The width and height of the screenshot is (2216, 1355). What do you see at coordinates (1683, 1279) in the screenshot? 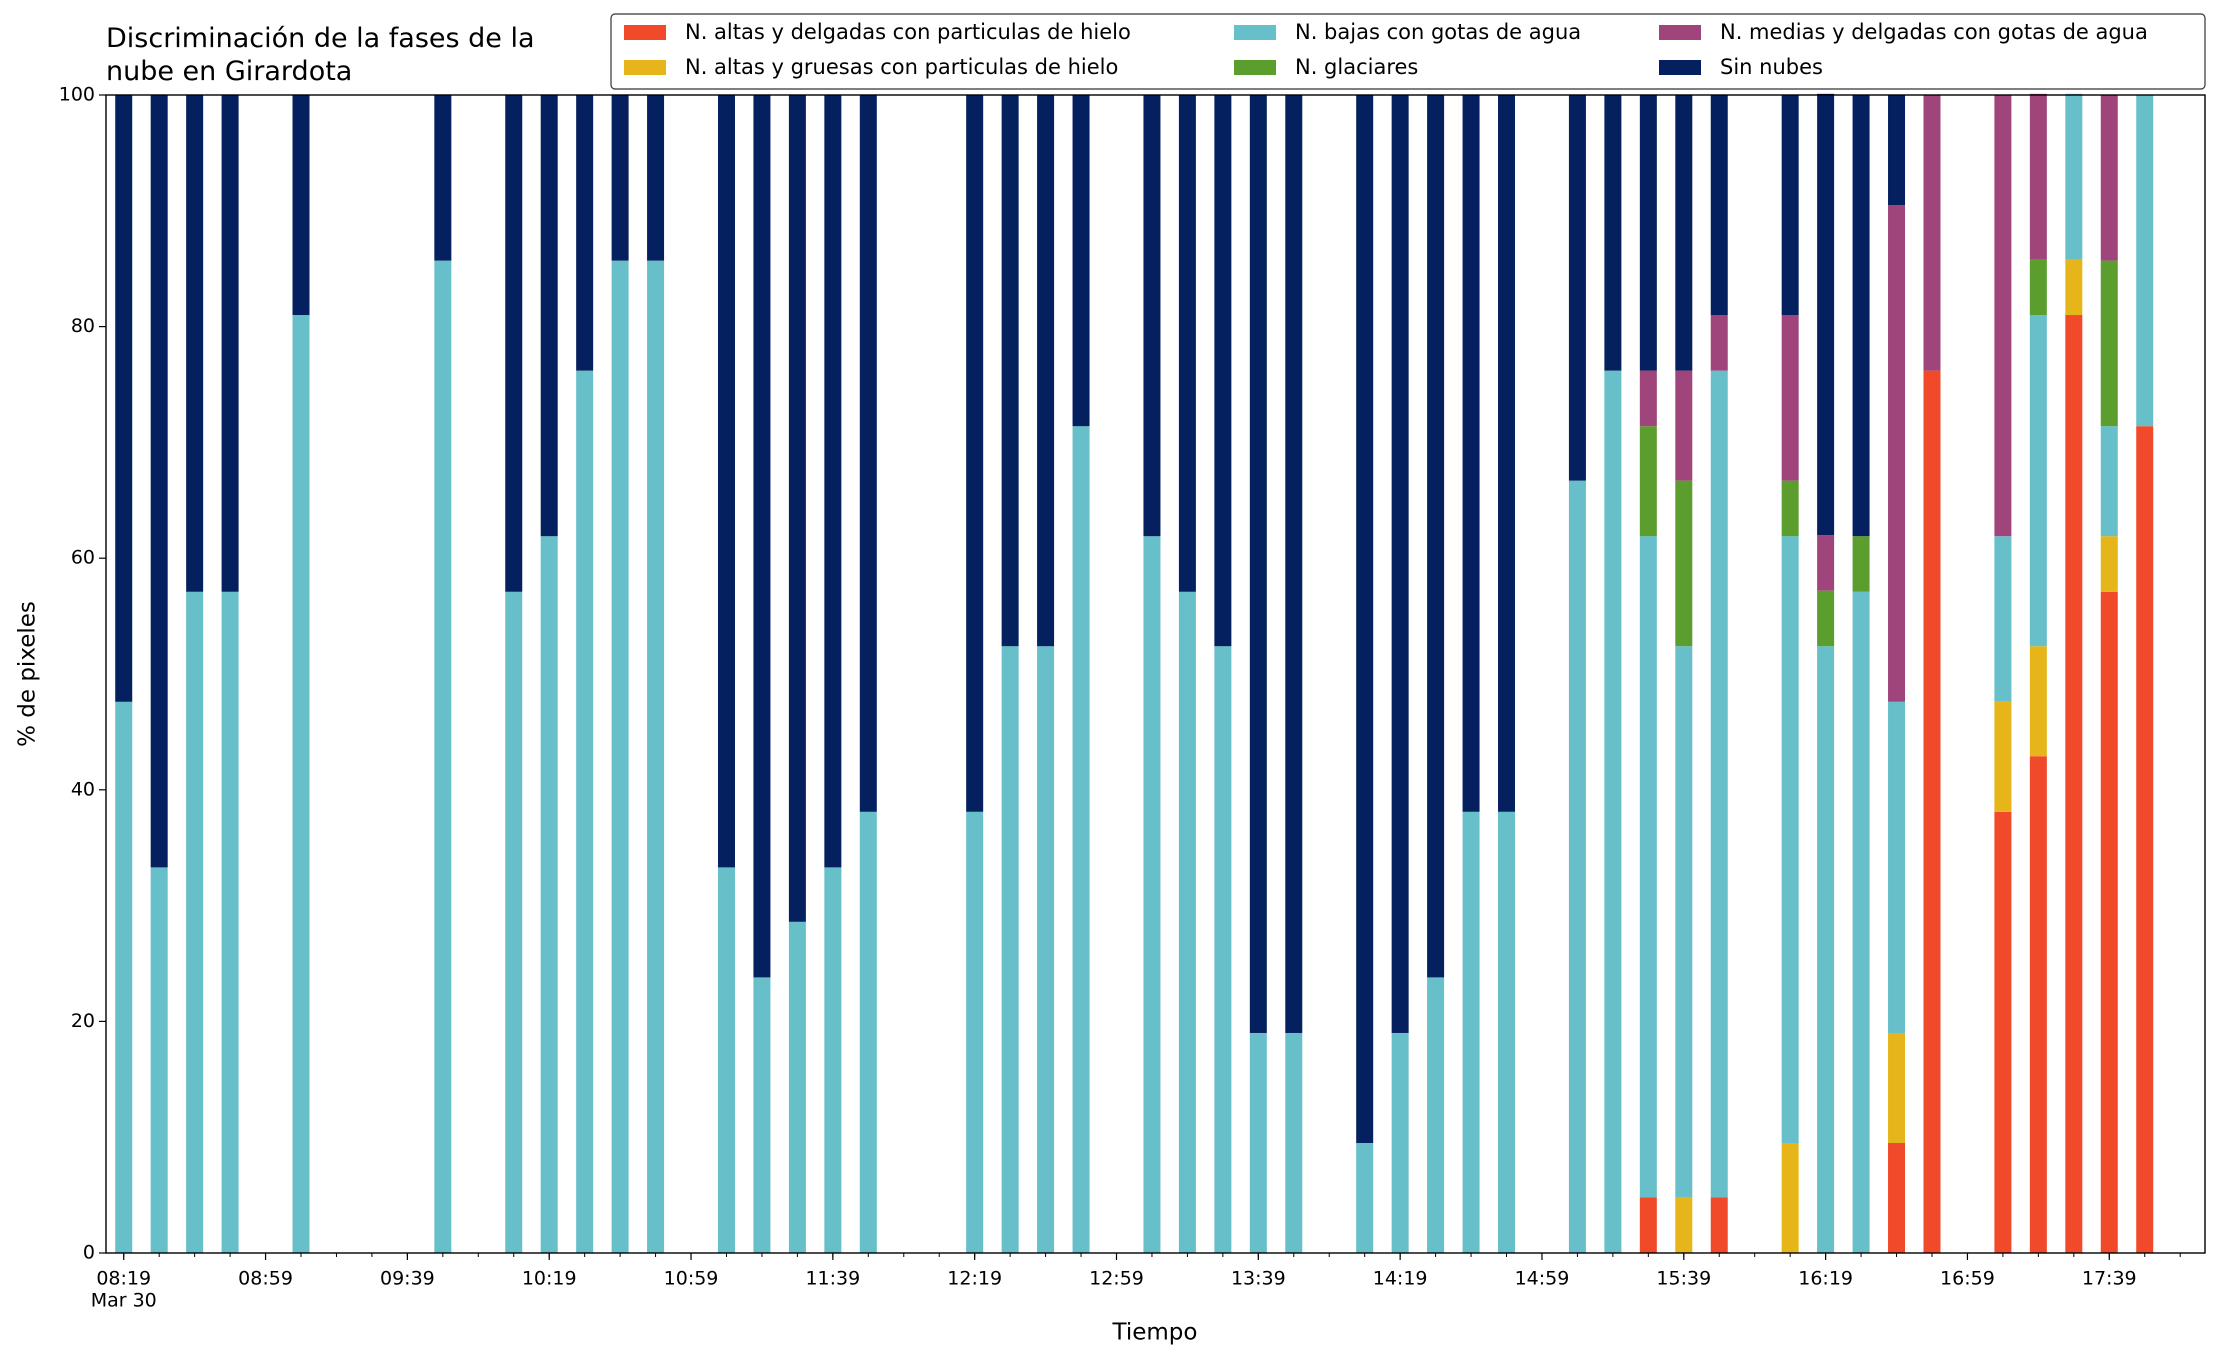
I see `x-tick-label: 15:39` at bounding box center [1683, 1279].